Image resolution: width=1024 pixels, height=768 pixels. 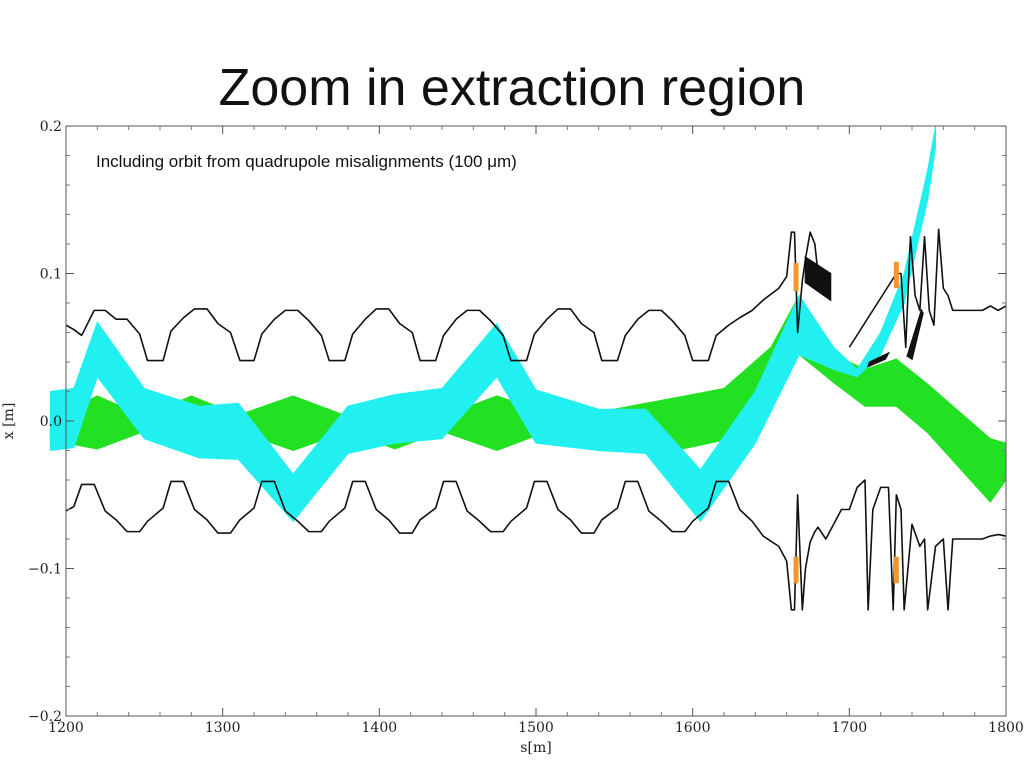 What do you see at coordinates (512, 88) in the screenshot?
I see `slide-title: Zoom in extraction region` at bounding box center [512, 88].